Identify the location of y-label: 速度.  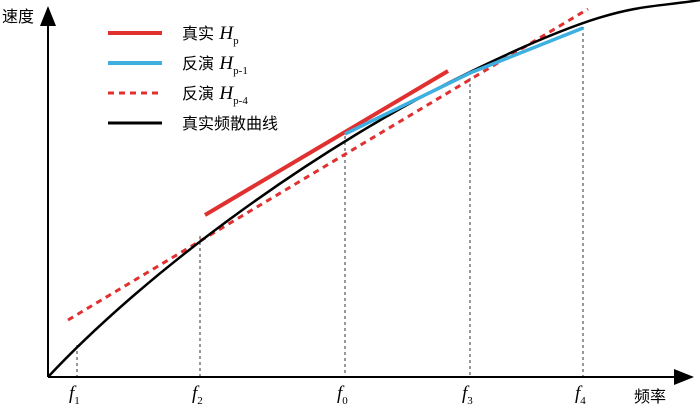
(18, 16).